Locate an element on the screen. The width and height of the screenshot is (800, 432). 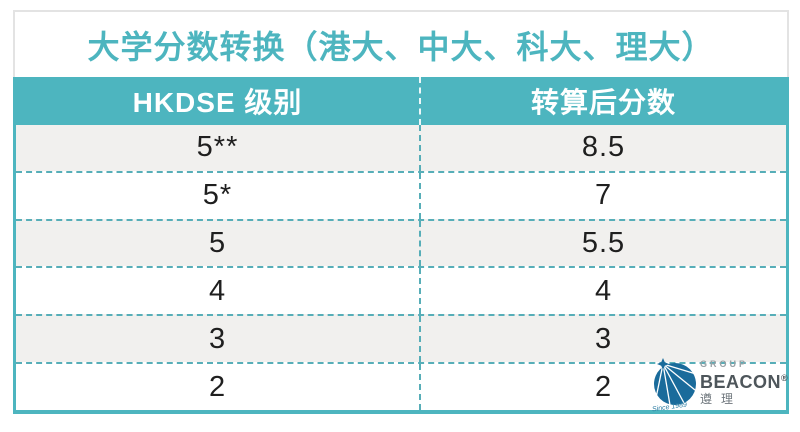
level-cell: 3 is located at coordinates (219, 339).